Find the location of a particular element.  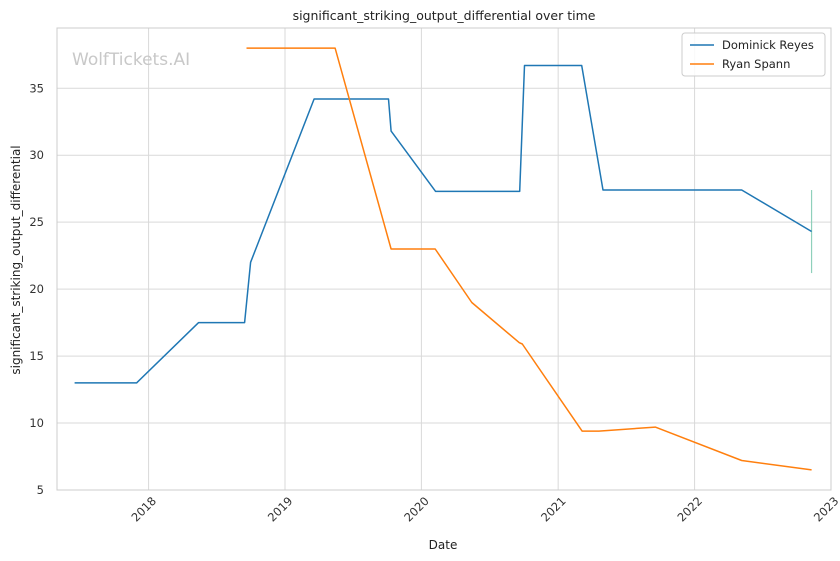

y-tick-label: 10 is located at coordinates (36, 423).